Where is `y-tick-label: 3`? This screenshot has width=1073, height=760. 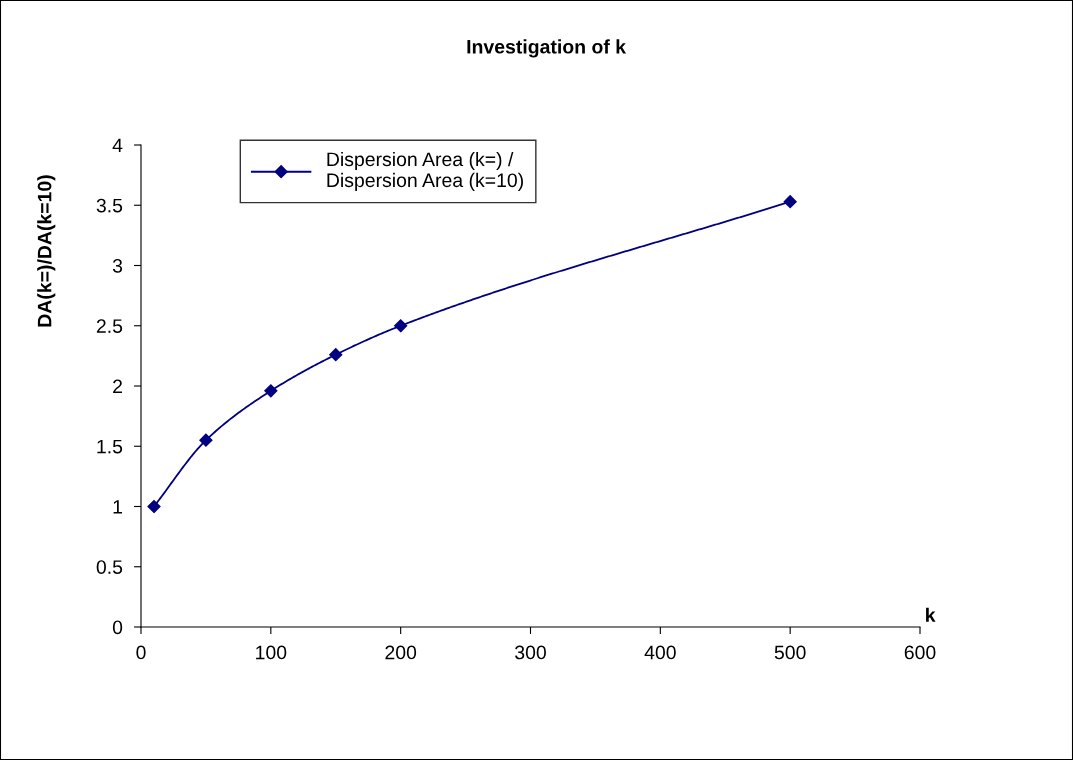
y-tick-label: 3 is located at coordinates (117, 265).